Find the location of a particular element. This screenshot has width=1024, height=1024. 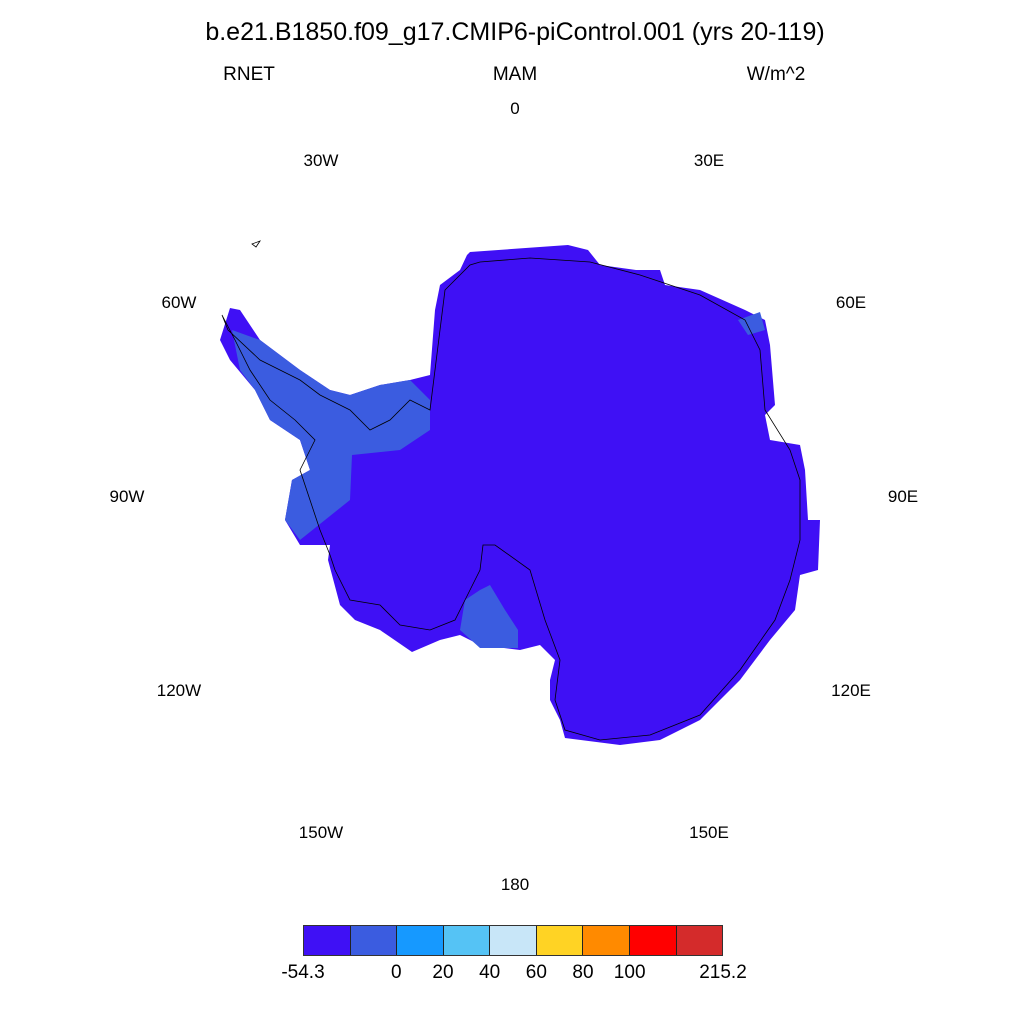

island-outline is located at coordinates (256, 244).